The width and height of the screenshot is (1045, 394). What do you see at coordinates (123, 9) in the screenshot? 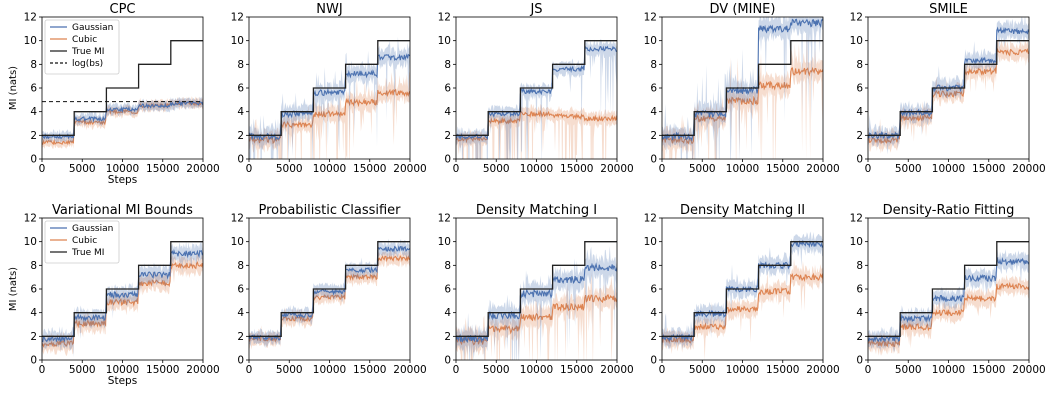
I see `panel-title: CPC` at bounding box center [123, 9].